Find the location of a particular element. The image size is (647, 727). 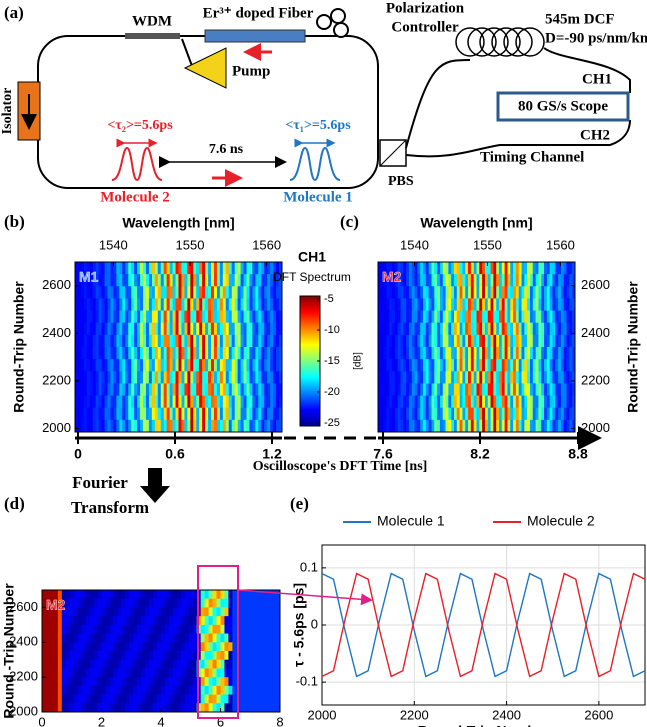

ch1-label: CH1 is located at coordinates (597, 79).